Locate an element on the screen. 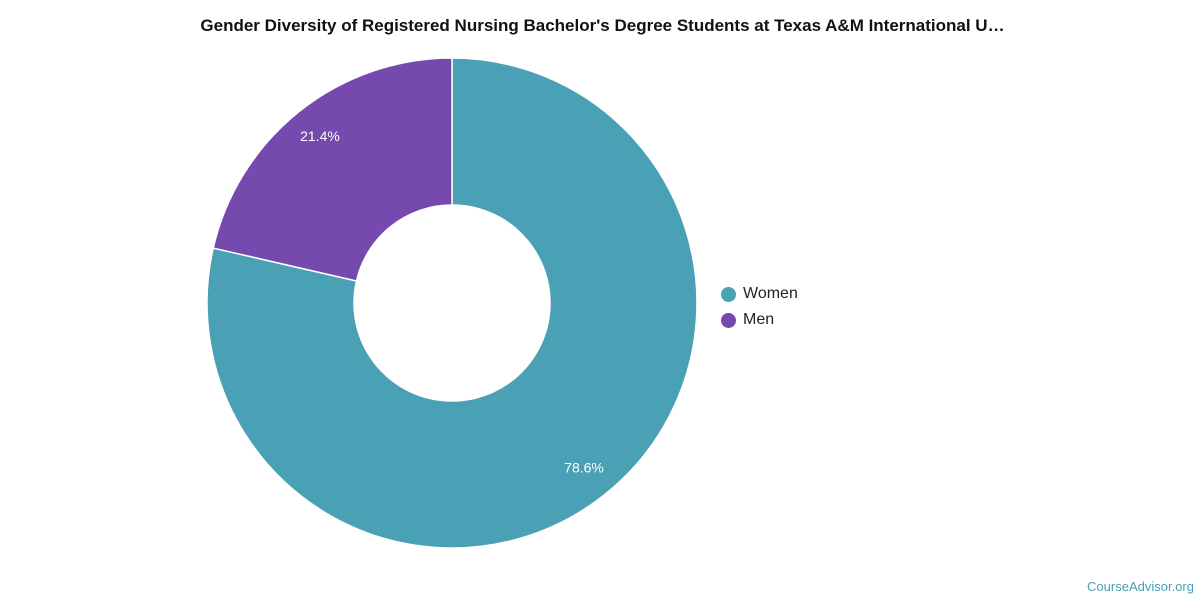 The height and width of the screenshot is (600, 1200). legend-item-women: Women is located at coordinates (759, 294).